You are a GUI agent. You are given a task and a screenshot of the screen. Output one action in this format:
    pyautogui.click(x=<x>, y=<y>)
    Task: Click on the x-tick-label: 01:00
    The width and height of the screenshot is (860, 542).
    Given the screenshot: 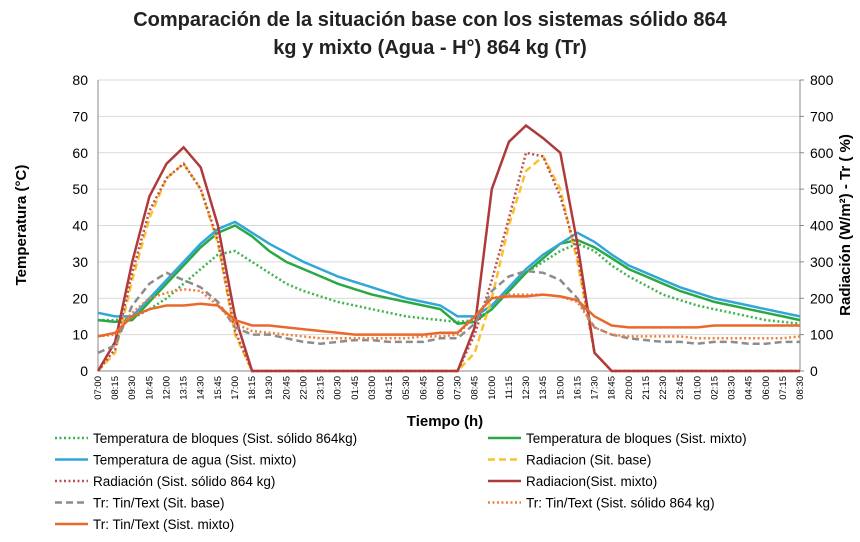 What is the action you would take?
    pyautogui.click(x=697, y=388)
    